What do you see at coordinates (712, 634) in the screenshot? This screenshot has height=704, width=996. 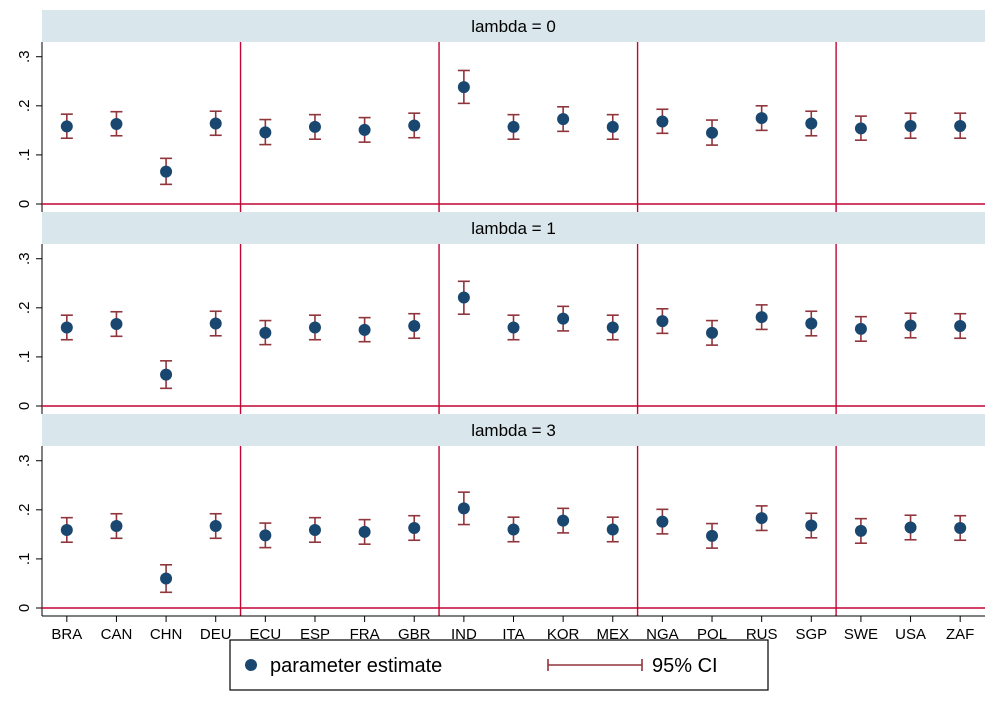 I see `x-tick-label-pol: POL` at bounding box center [712, 634].